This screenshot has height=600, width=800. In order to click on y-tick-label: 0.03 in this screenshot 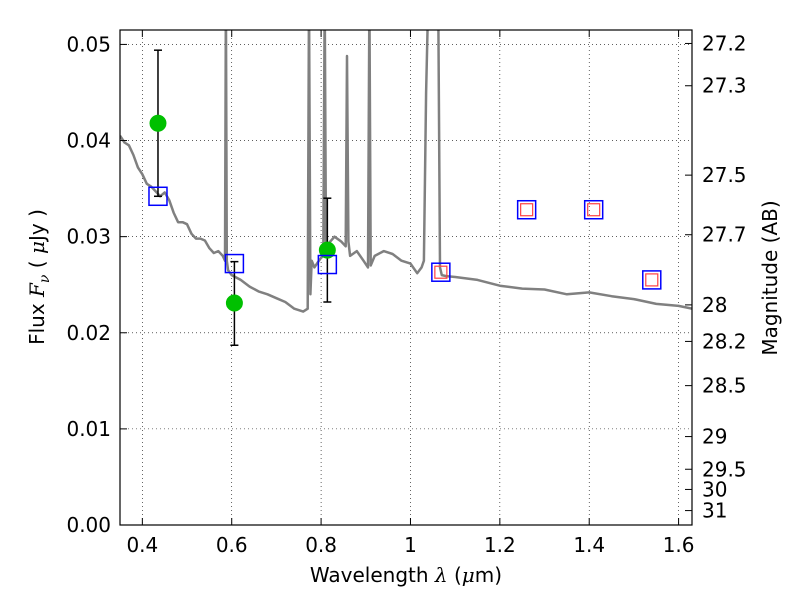, I will do `click(88, 237)`.